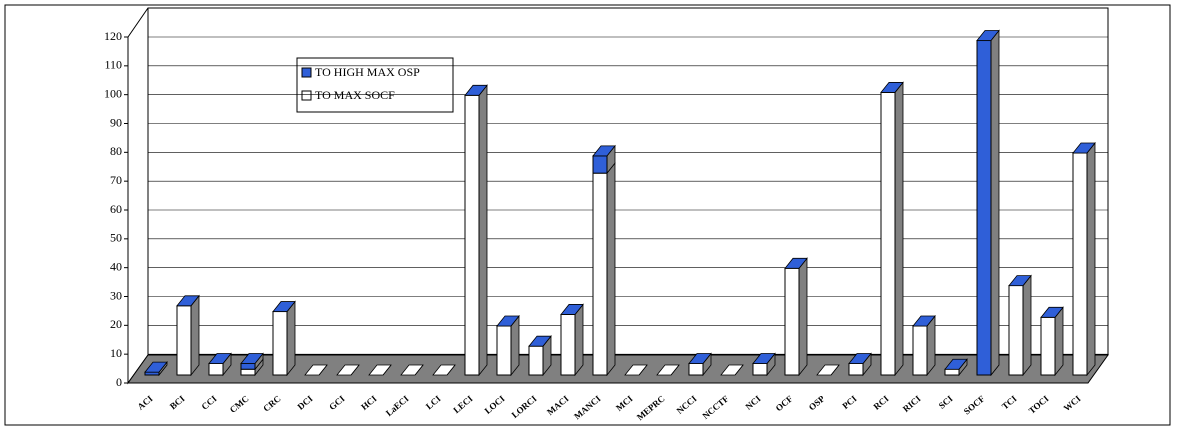 This screenshot has width=1177, height=435. Describe the element at coordinates (753, 402) in the screenshot. I see `x-tick-label: NCI` at that location.